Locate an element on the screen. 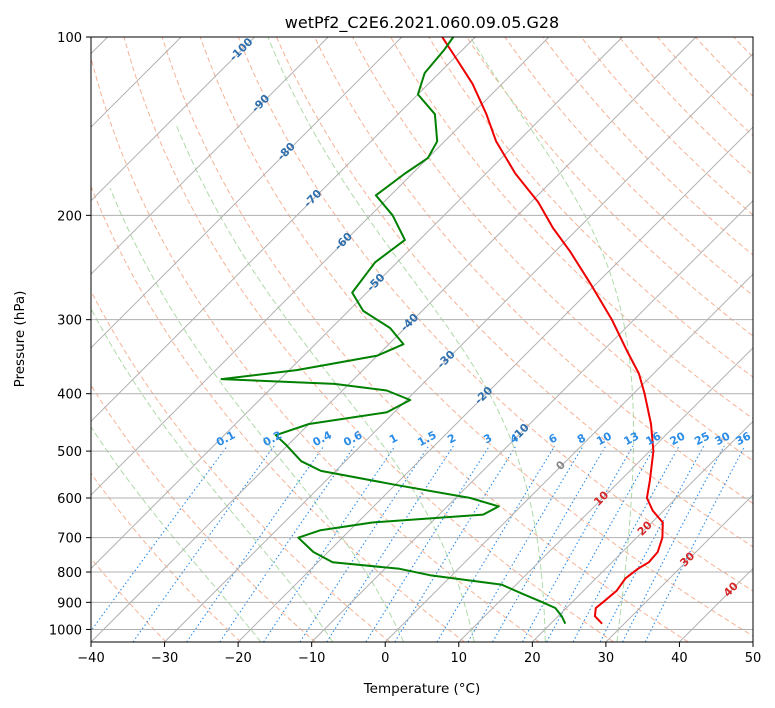 This screenshot has height=708, width=775. x-tick-label: 0 is located at coordinates (385, 658).